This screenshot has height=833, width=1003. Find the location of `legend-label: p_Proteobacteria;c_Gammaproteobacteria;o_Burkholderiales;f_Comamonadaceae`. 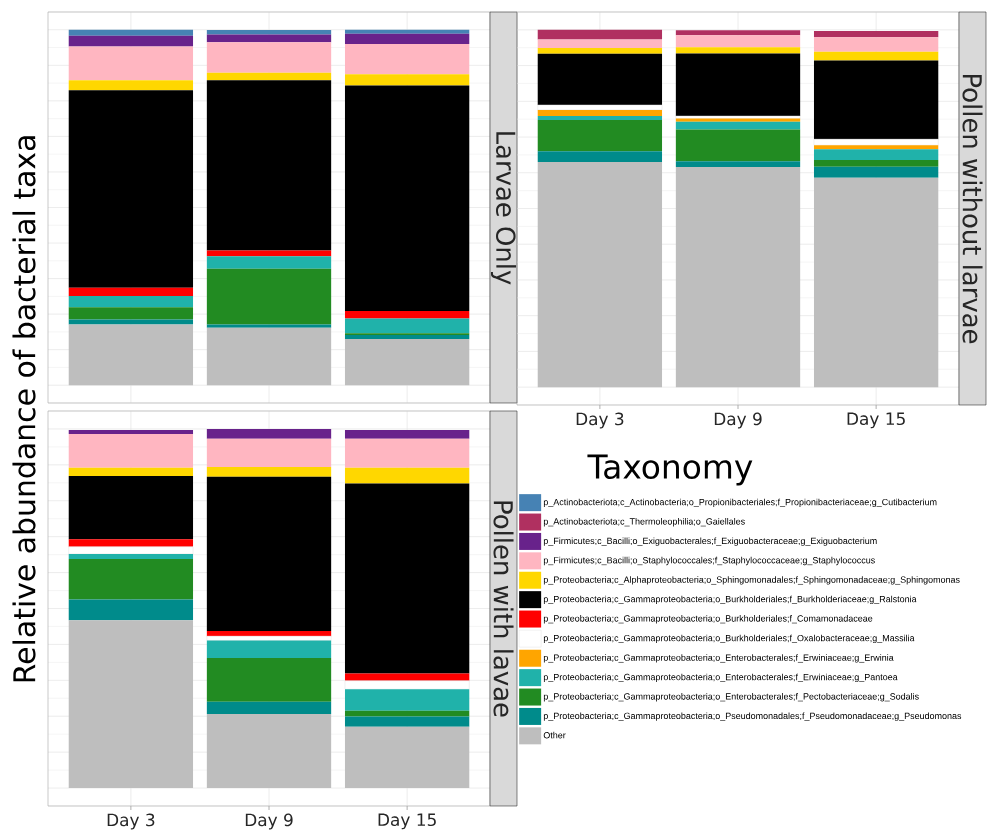

legend-label: p_Proteobacteria;c_Gammaproteobacteria;o_Burkholderiales;f_Comamonadaceae is located at coordinates (708, 619).